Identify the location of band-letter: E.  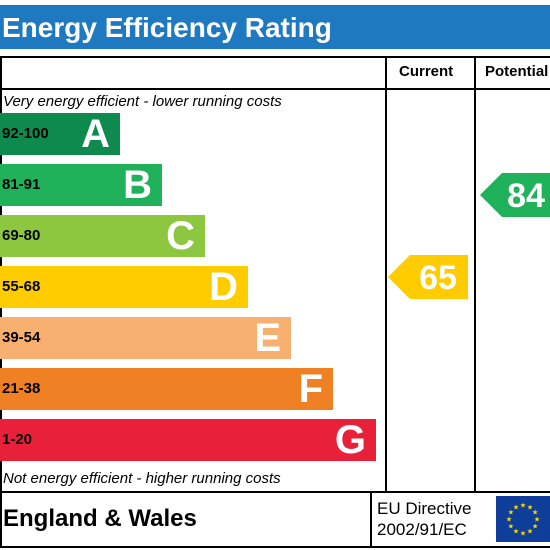
(267, 338).